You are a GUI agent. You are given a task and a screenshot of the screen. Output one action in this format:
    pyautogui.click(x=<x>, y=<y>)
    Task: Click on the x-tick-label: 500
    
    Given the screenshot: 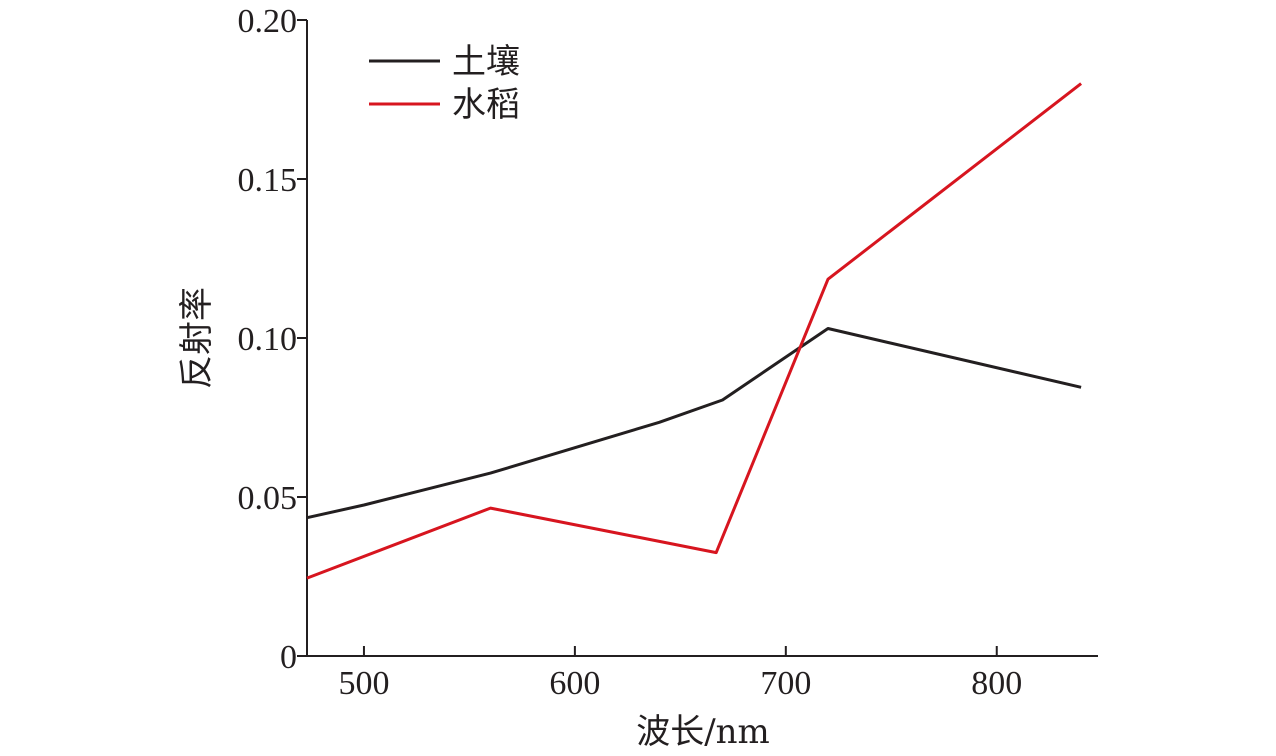 What is the action you would take?
    pyautogui.click(x=363, y=683)
    